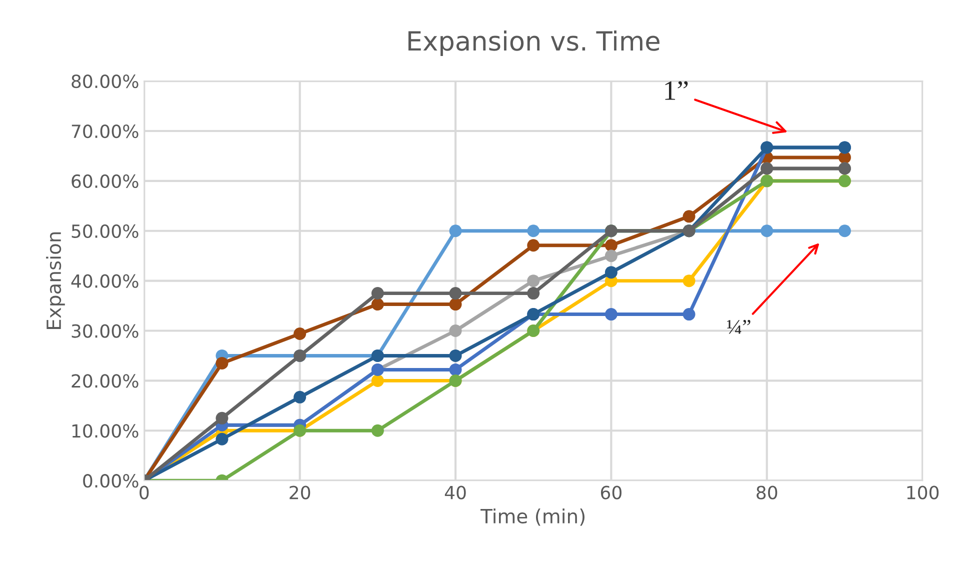  I want to click on annotation: ¼”, so click(738, 327).